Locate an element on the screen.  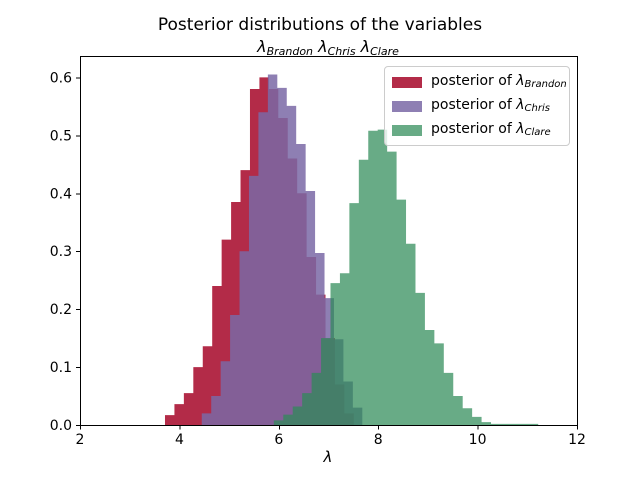
legend-swatch-chris is located at coordinates (407, 106).